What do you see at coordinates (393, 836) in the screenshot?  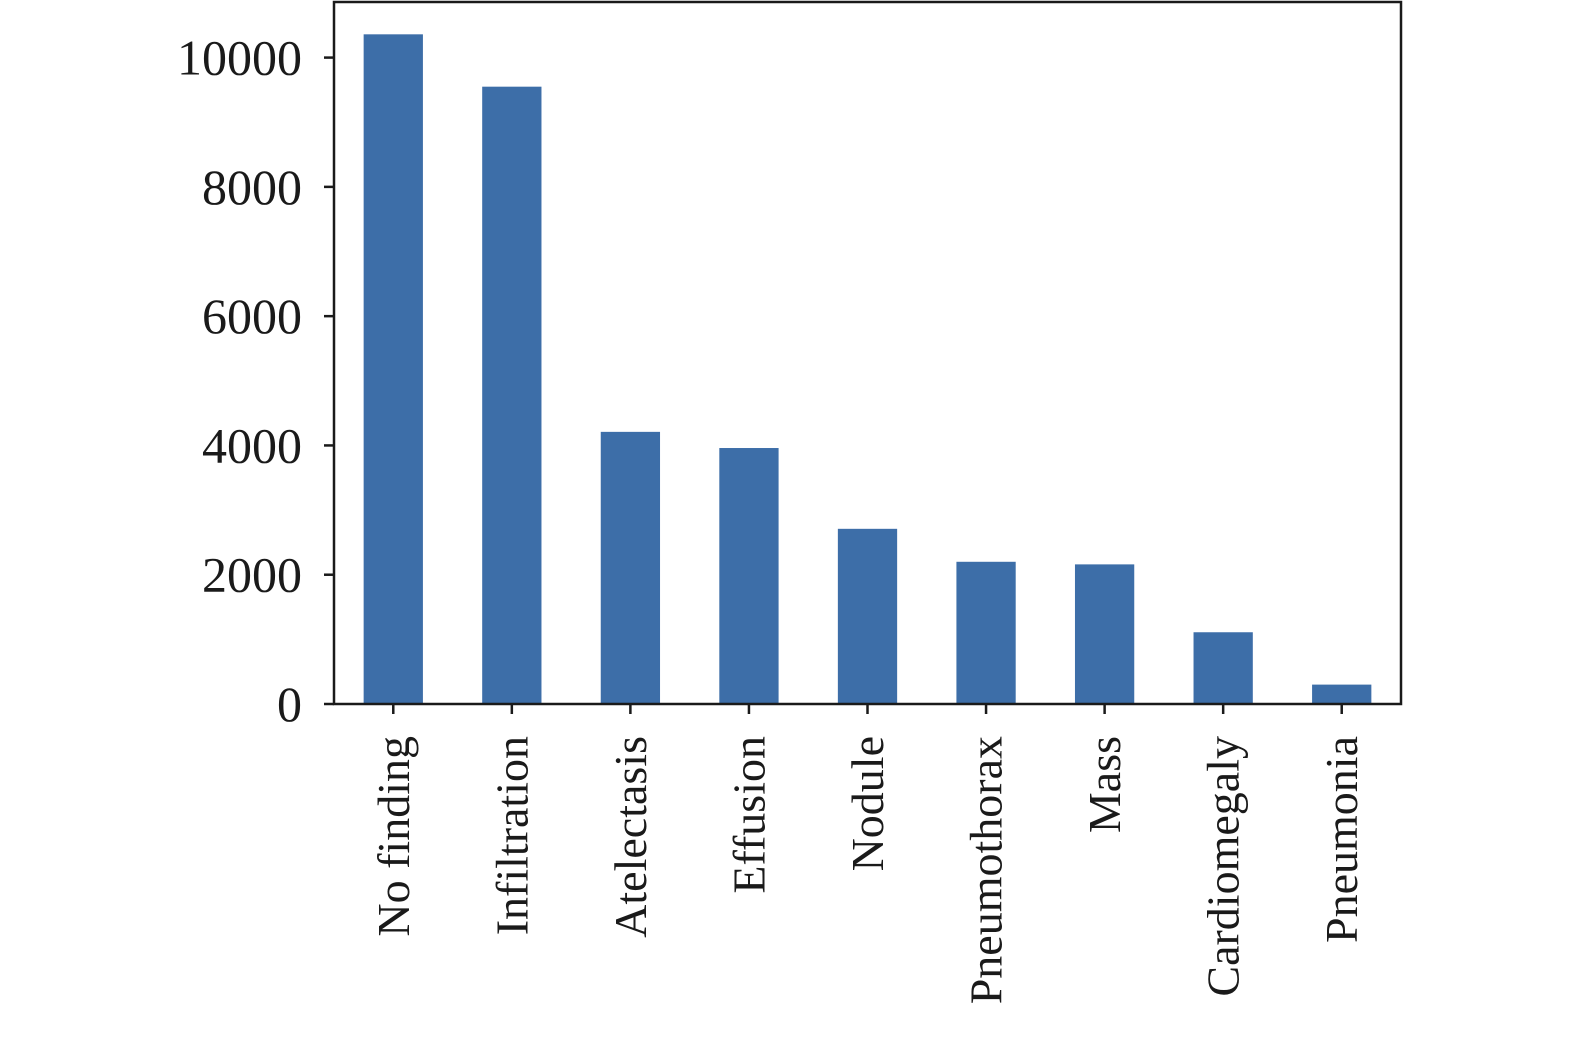 I see `x-tick-label-no-finding: No finding` at bounding box center [393, 836].